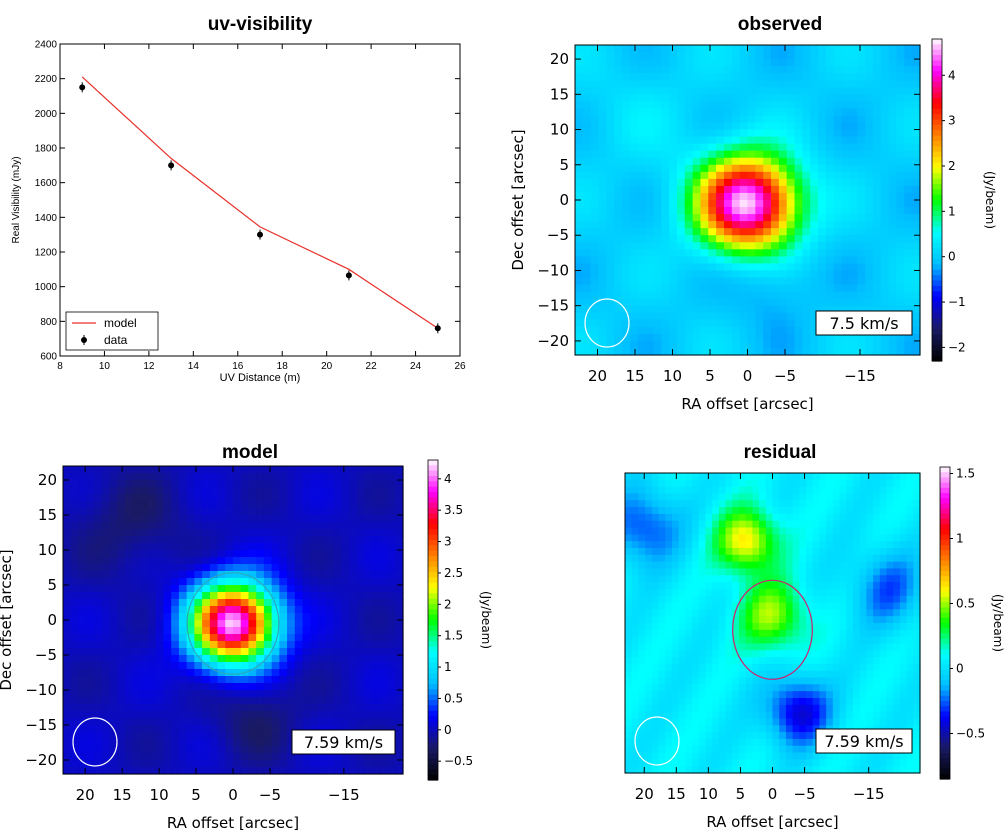 The height and width of the screenshot is (832, 1006). I want to click on uv-xtick-label: 16, so click(238, 366).